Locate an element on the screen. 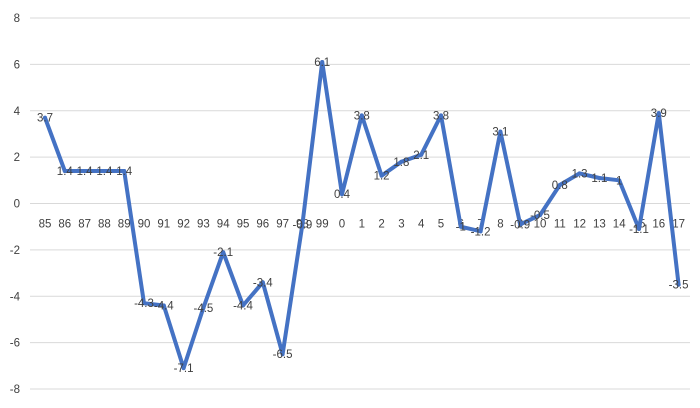  data-label: -1 is located at coordinates (461, 228).